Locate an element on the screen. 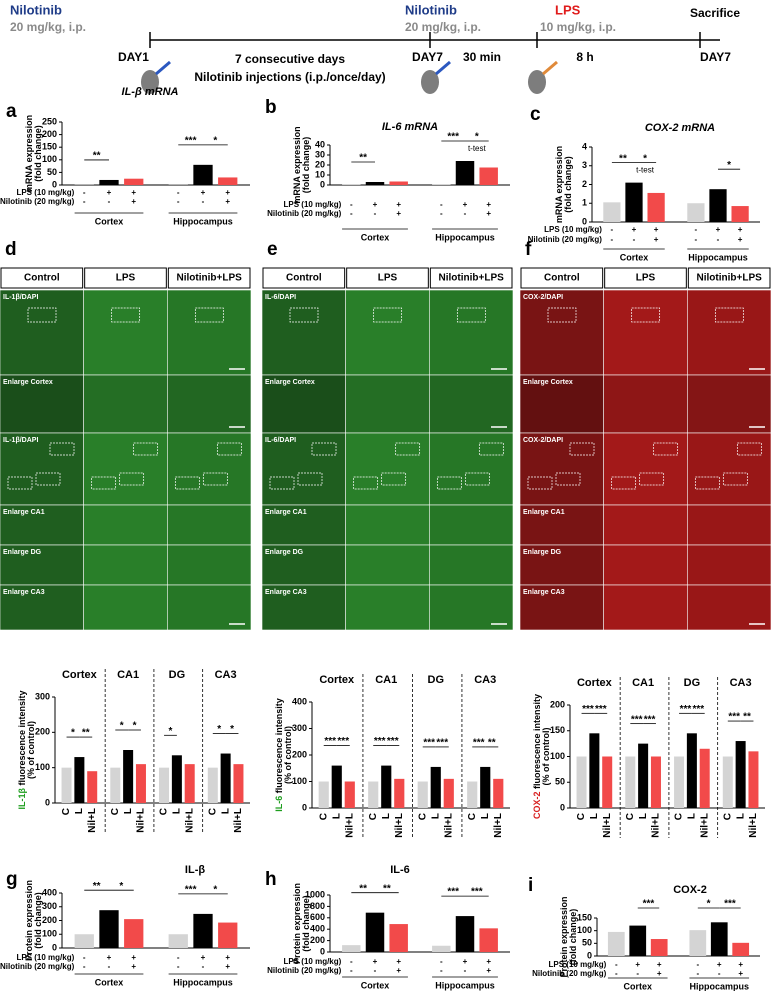  day-label: DAY1 is located at coordinates (133, 57).